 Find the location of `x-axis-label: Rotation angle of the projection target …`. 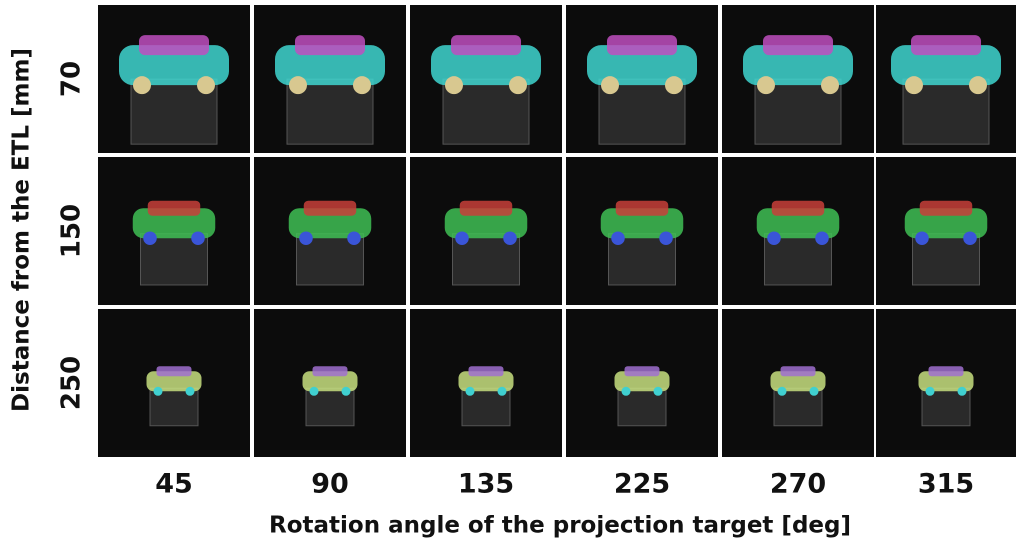

x-axis-label: Rotation angle of the projection target … is located at coordinates (560, 526).